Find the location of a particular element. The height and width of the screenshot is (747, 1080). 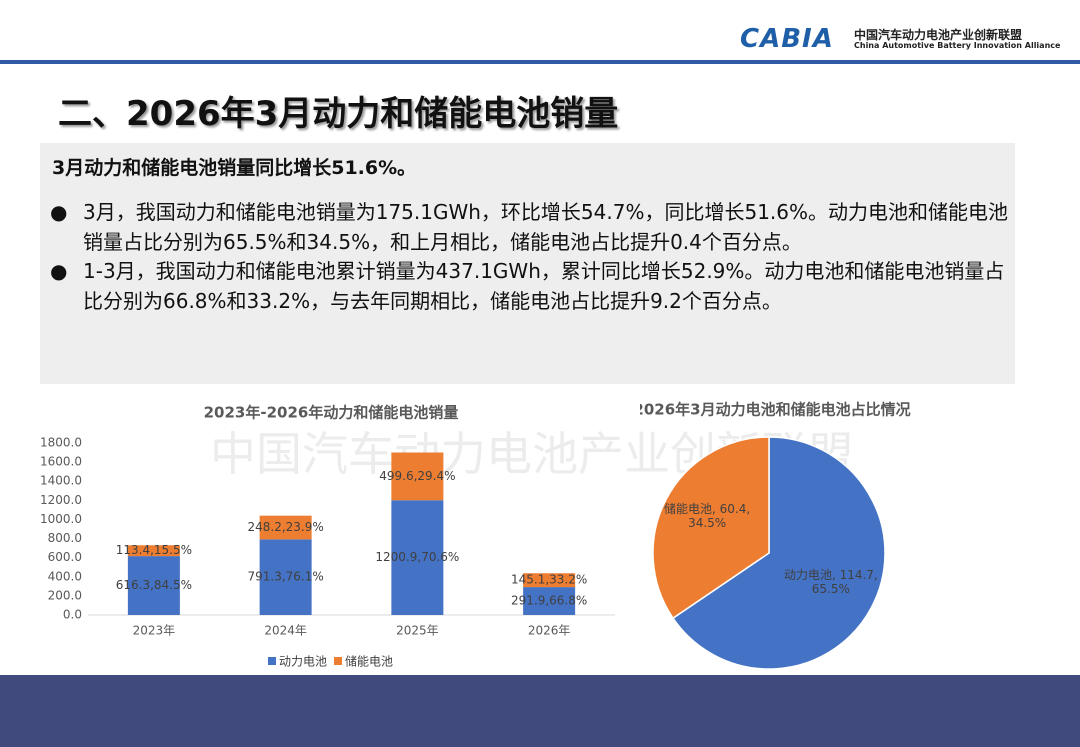

y-tick-label: 1400.0 is located at coordinates (61, 481).